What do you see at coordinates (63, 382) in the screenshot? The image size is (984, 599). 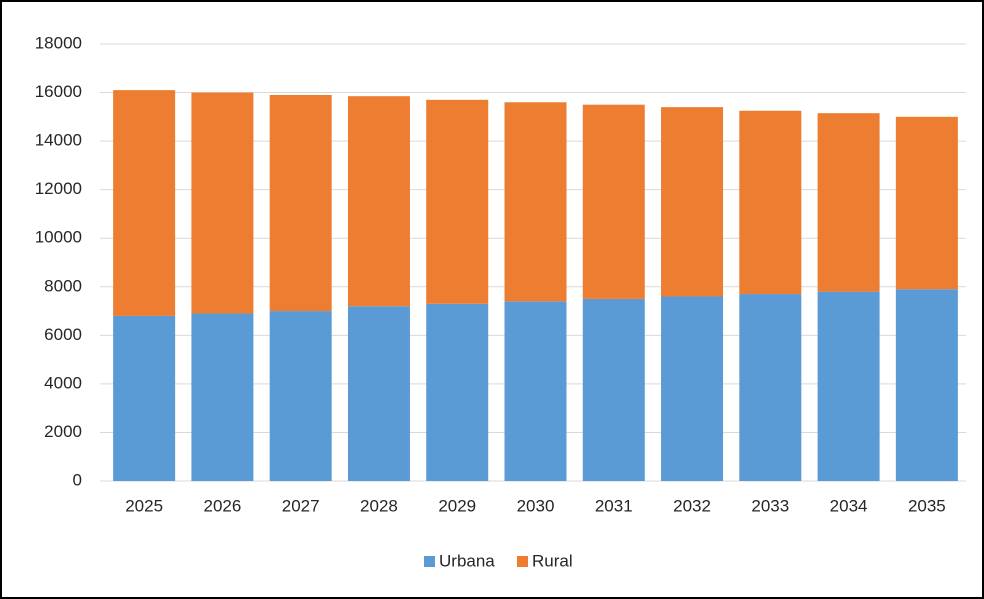 I see `y-tick-label: 4000` at bounding box center [63, 382].